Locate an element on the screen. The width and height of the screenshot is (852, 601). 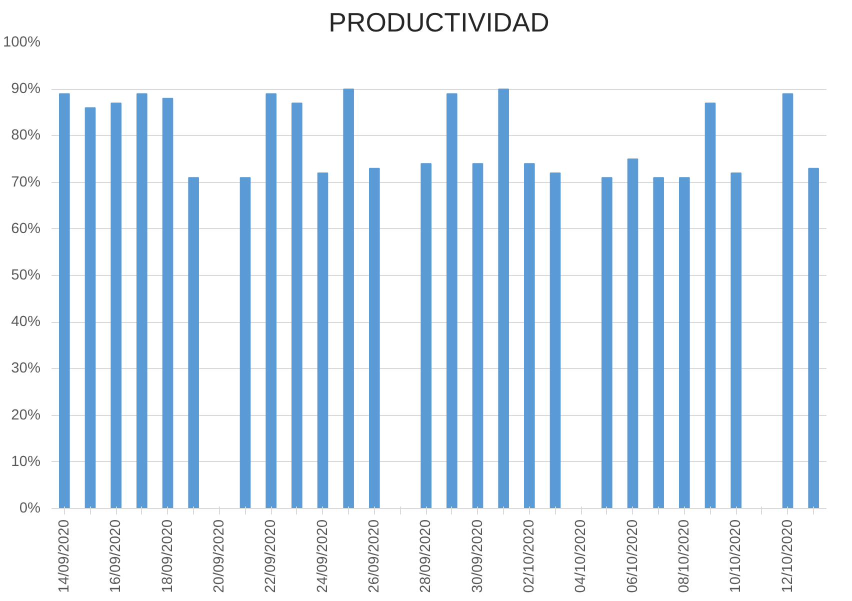
y-tick-label: 70% is located at coordinates (26, 182).